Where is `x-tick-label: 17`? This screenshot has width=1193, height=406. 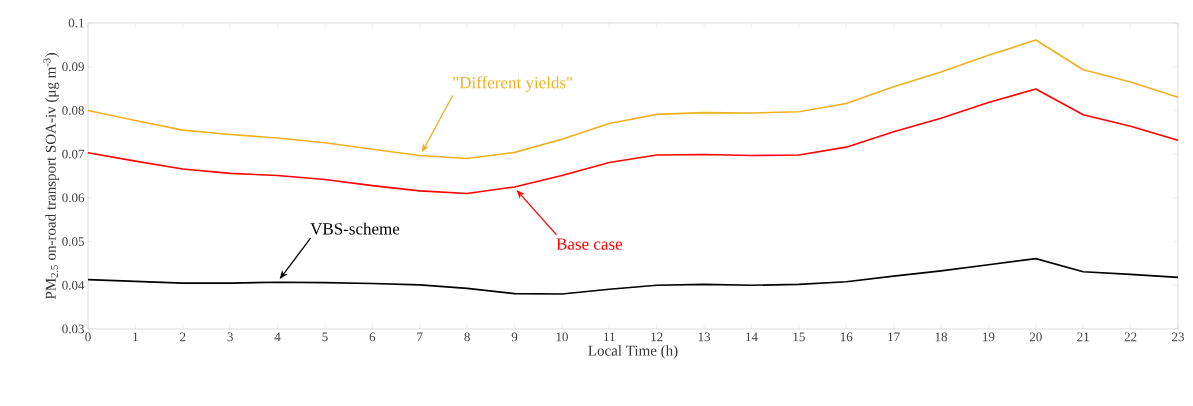 x-tick-label: 17 is located at coordinates (894, 337).